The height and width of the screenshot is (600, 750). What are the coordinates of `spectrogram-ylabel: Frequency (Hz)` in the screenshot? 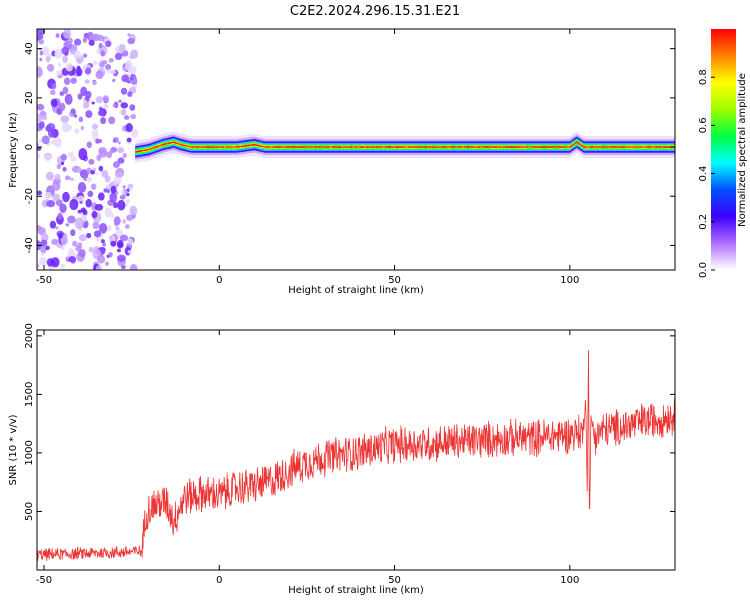 It's located at (13, 150).